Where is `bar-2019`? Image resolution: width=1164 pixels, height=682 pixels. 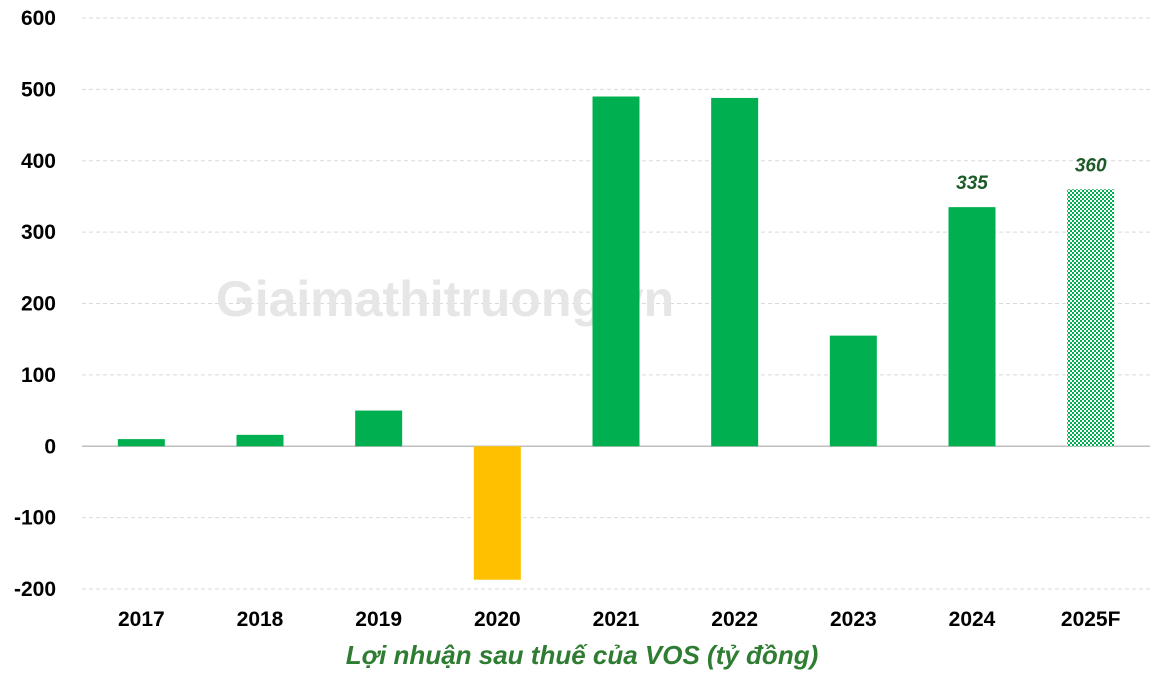
bar-2019 is located at coordinates (379, 428).